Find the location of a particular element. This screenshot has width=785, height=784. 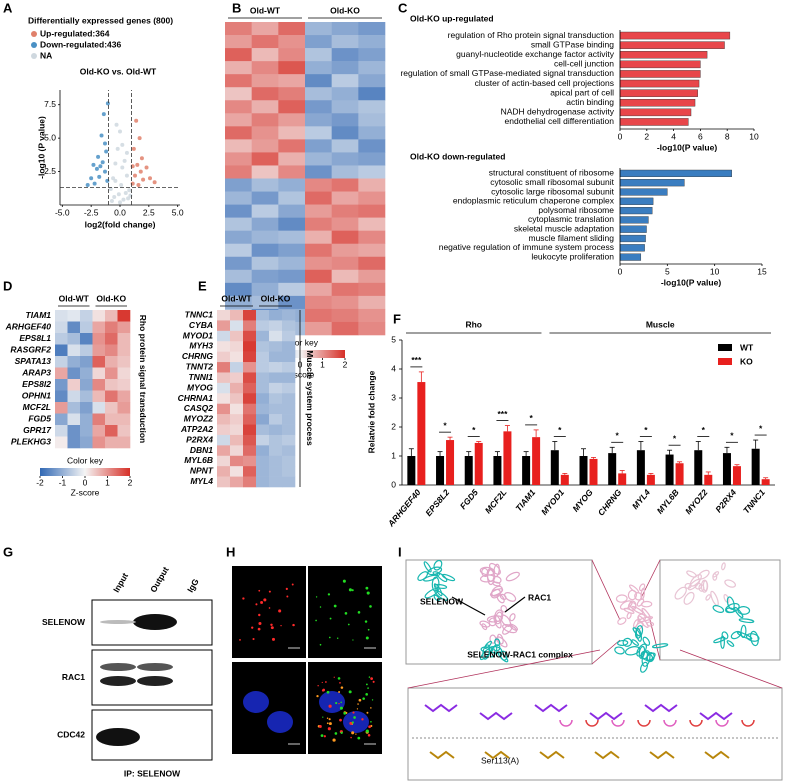

y-tick-label: 4 is located at coordinates (393, 368).